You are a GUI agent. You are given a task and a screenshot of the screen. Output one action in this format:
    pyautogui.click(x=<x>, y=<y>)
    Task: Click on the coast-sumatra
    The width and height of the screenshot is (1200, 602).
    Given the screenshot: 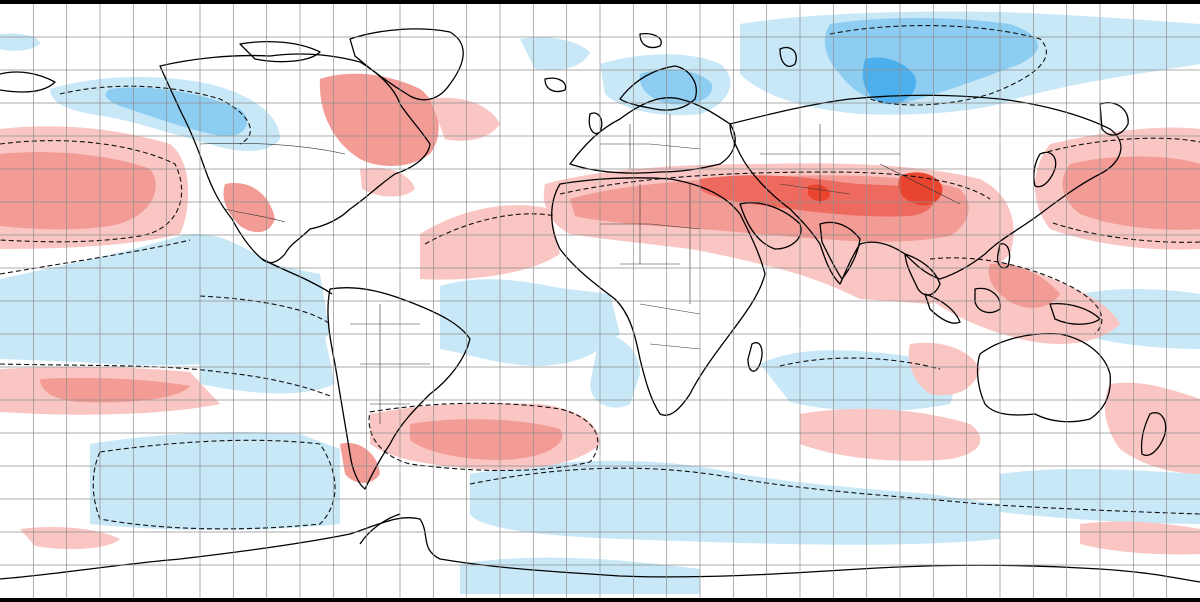 What is the action you would take?
    pyautogui.click(x=942, y=308)
    